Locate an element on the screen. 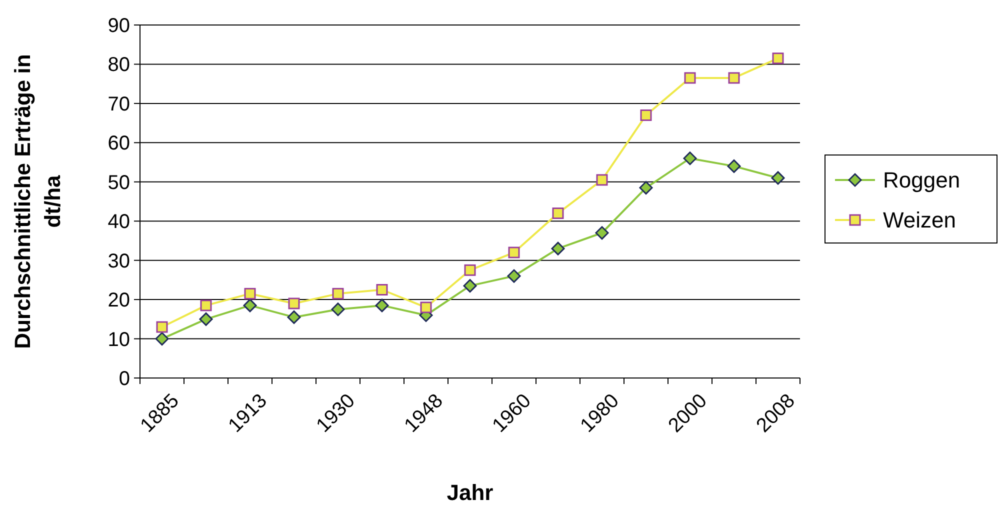 This screenshot has width=1000, height=510. y-tick-label: 10 is located at coordinates (119, 339).